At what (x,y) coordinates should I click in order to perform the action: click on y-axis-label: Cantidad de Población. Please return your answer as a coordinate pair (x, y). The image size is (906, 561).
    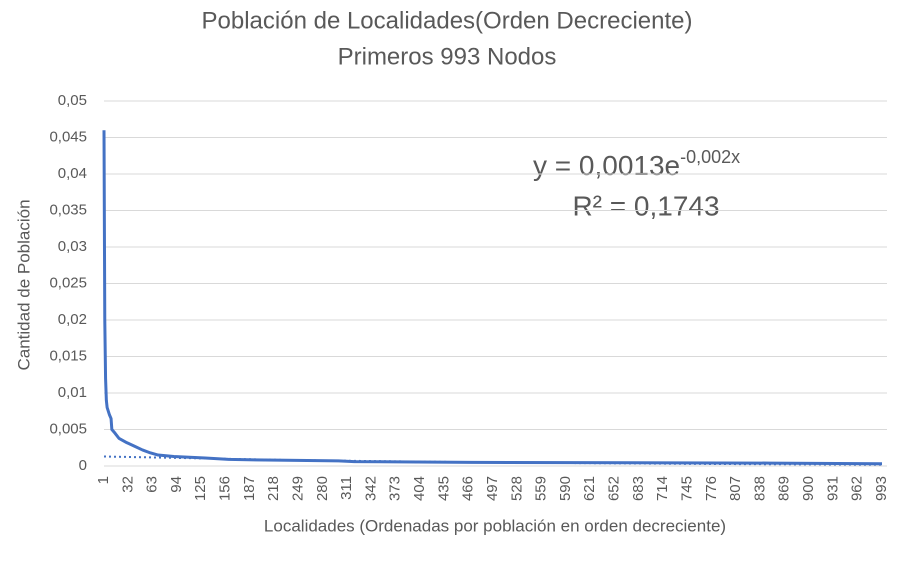
    Looking at the image, I should click on (23, 284).